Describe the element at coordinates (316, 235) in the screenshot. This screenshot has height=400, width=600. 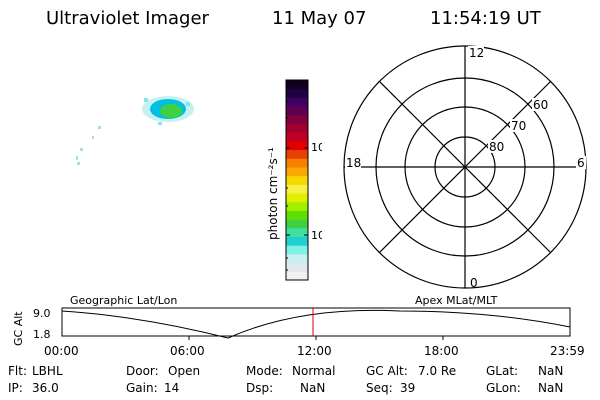
I see `colorbar-tick-10: 10` at that location.